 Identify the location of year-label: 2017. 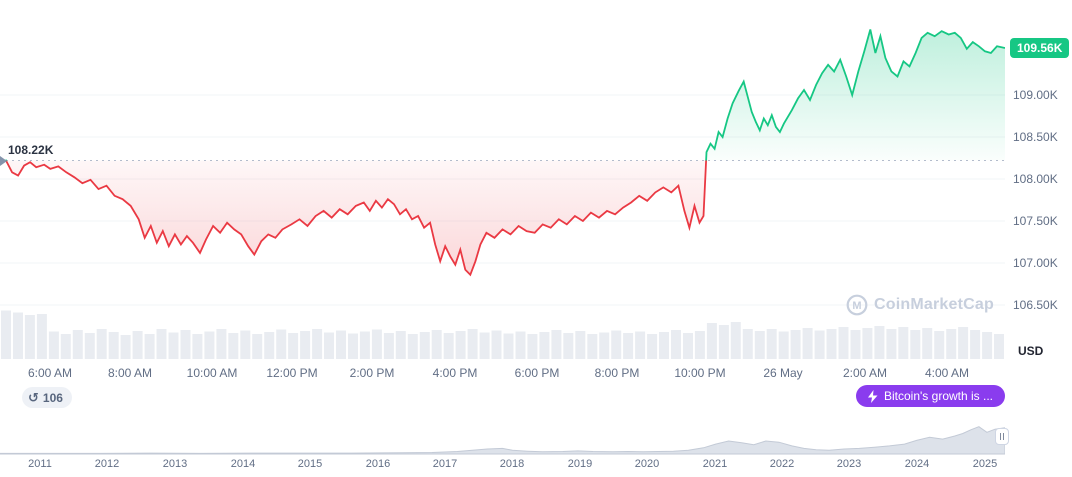
(445, 464).